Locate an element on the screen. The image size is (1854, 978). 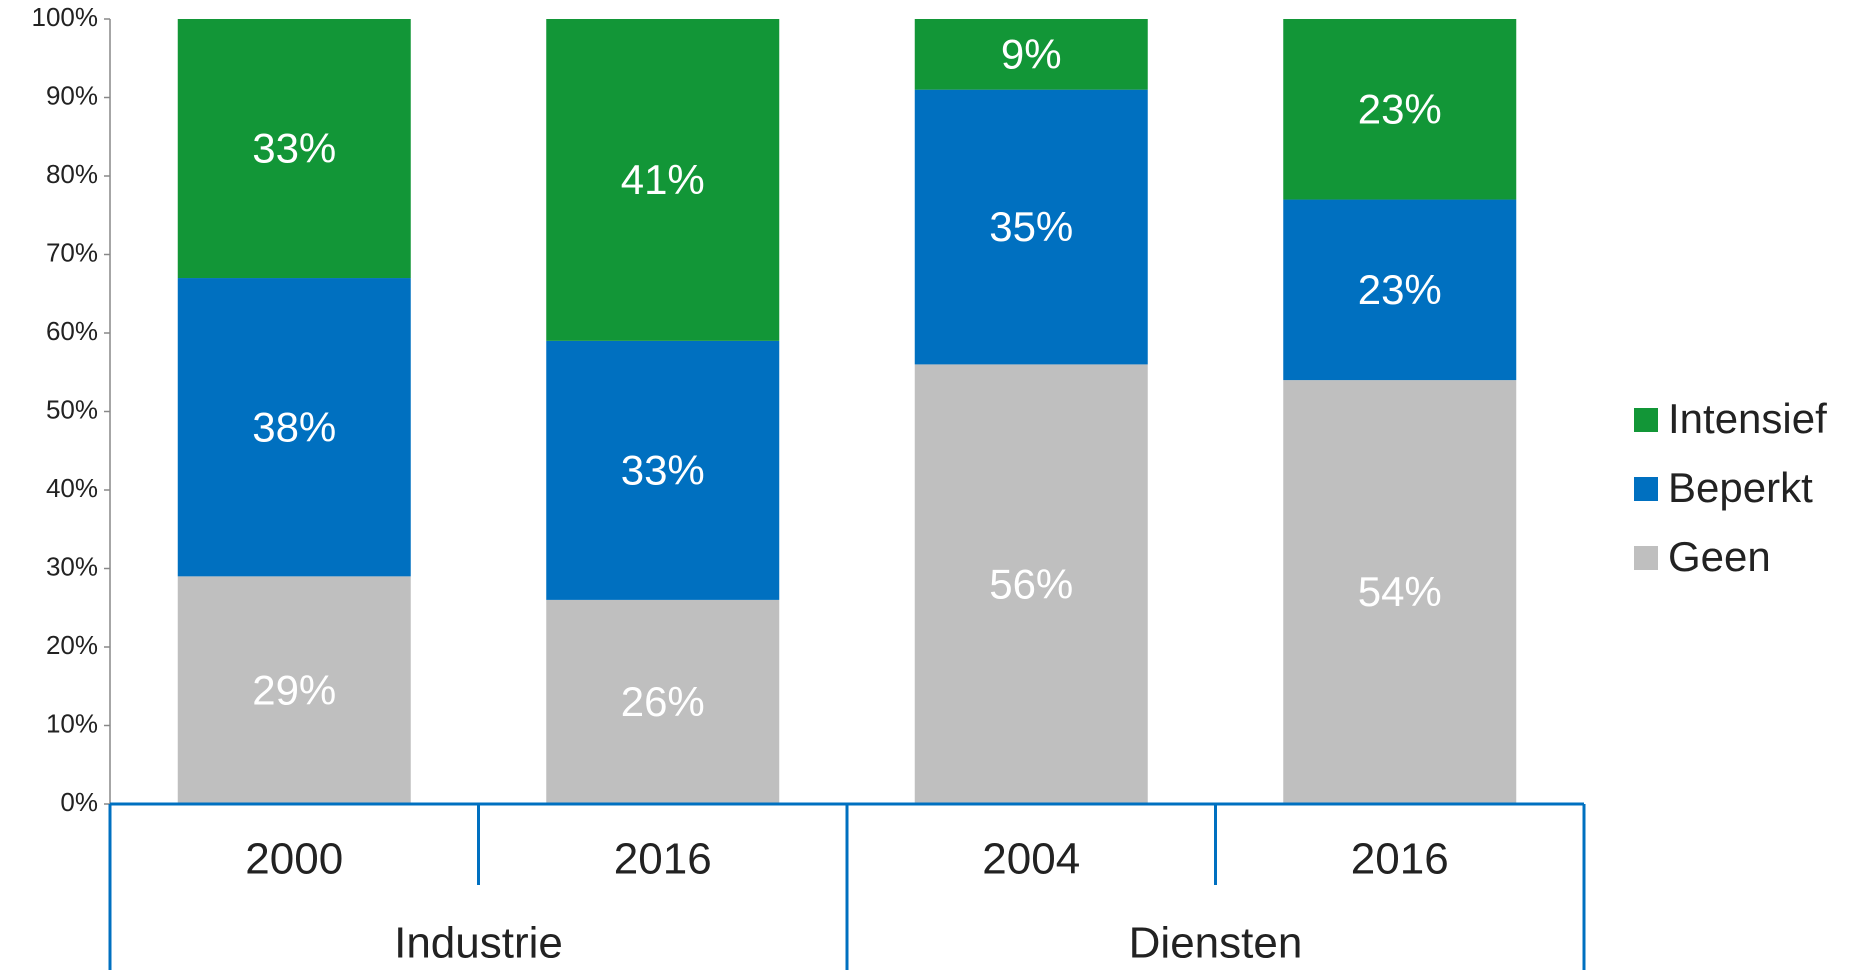
legend-label: Geen is located at coordinates (1719, 556).